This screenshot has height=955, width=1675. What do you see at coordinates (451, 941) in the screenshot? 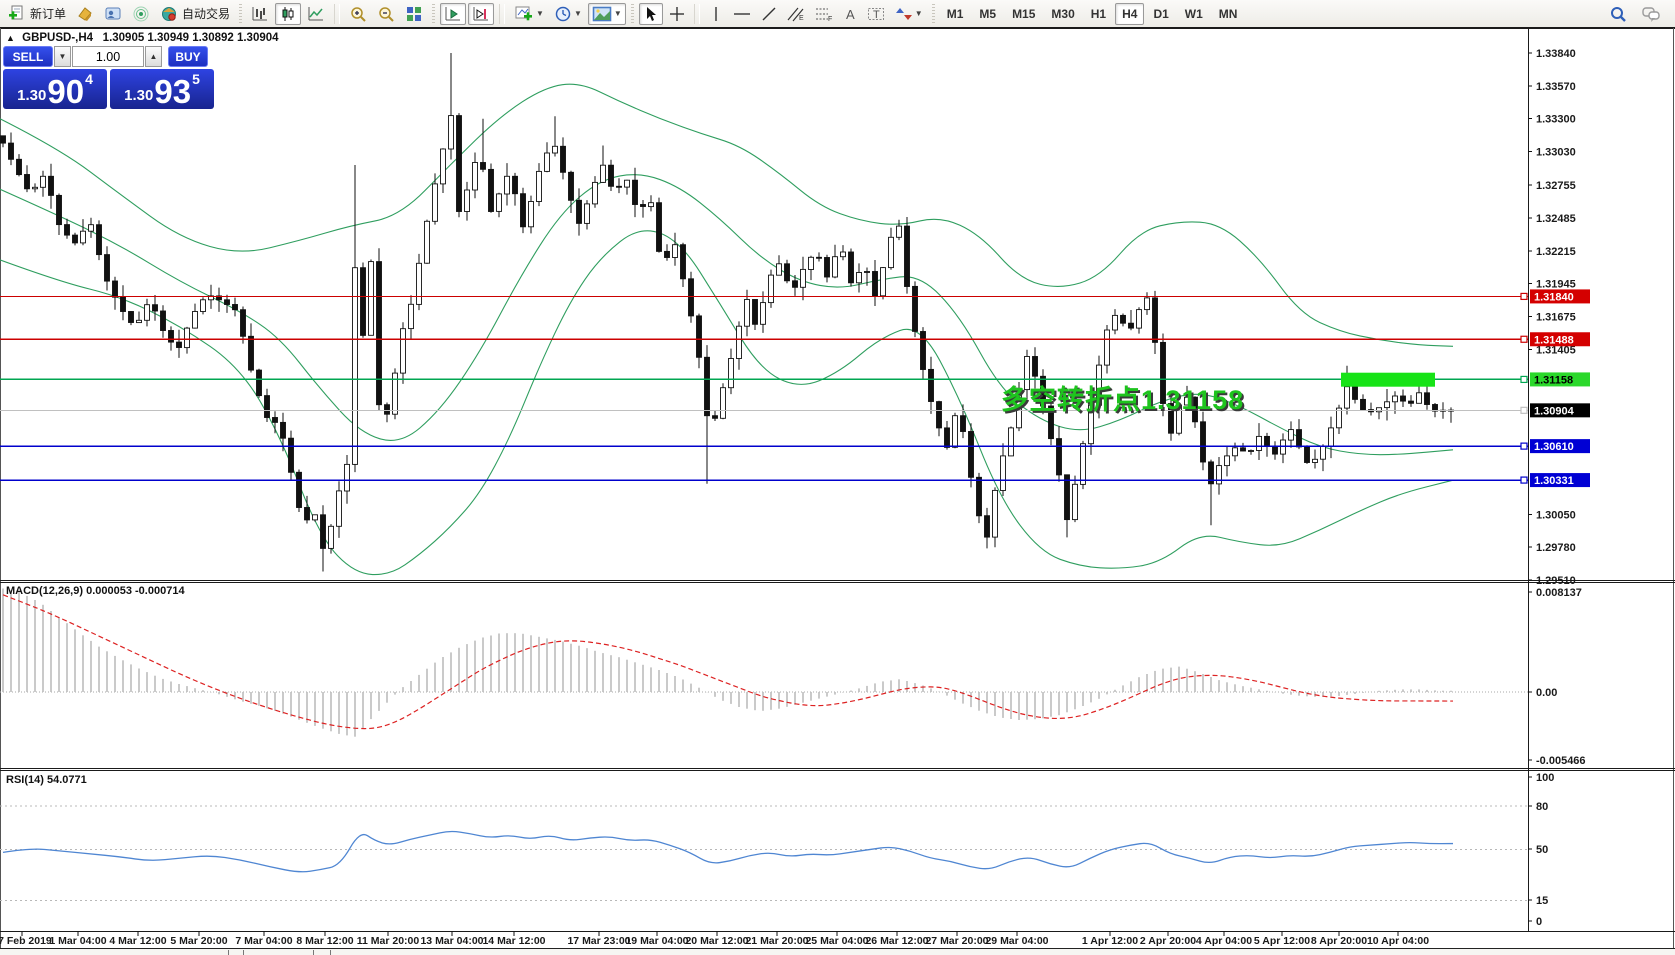
I see `time-axis-label: 13 Mar 04:00` at bounding box center [451, 941].